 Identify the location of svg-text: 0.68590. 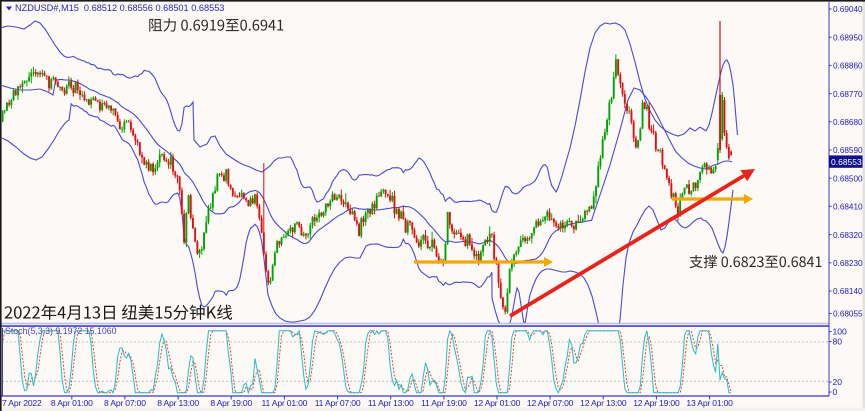
(848, 150).